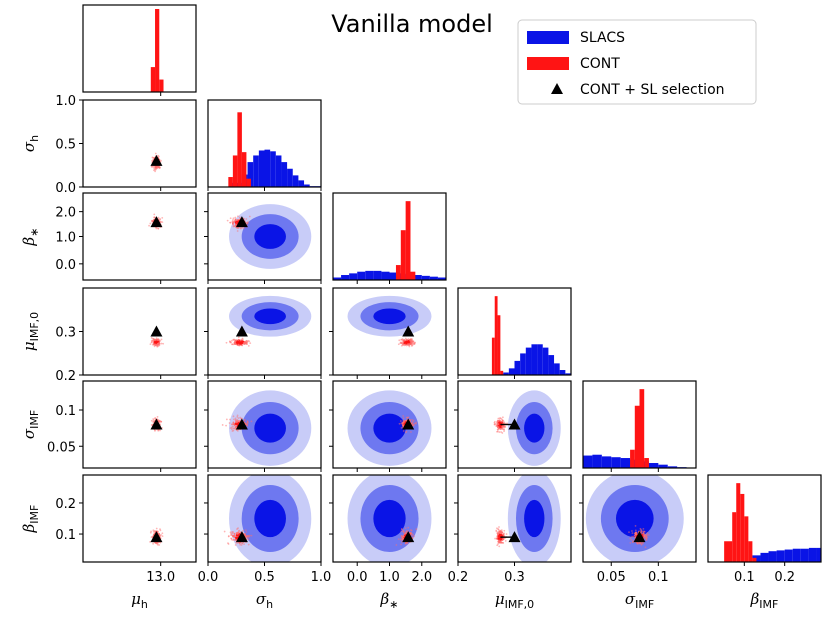  Describe the element at coordinates (600, 64) in the screenshot. I see `legend-label-1: CONT` at that location.